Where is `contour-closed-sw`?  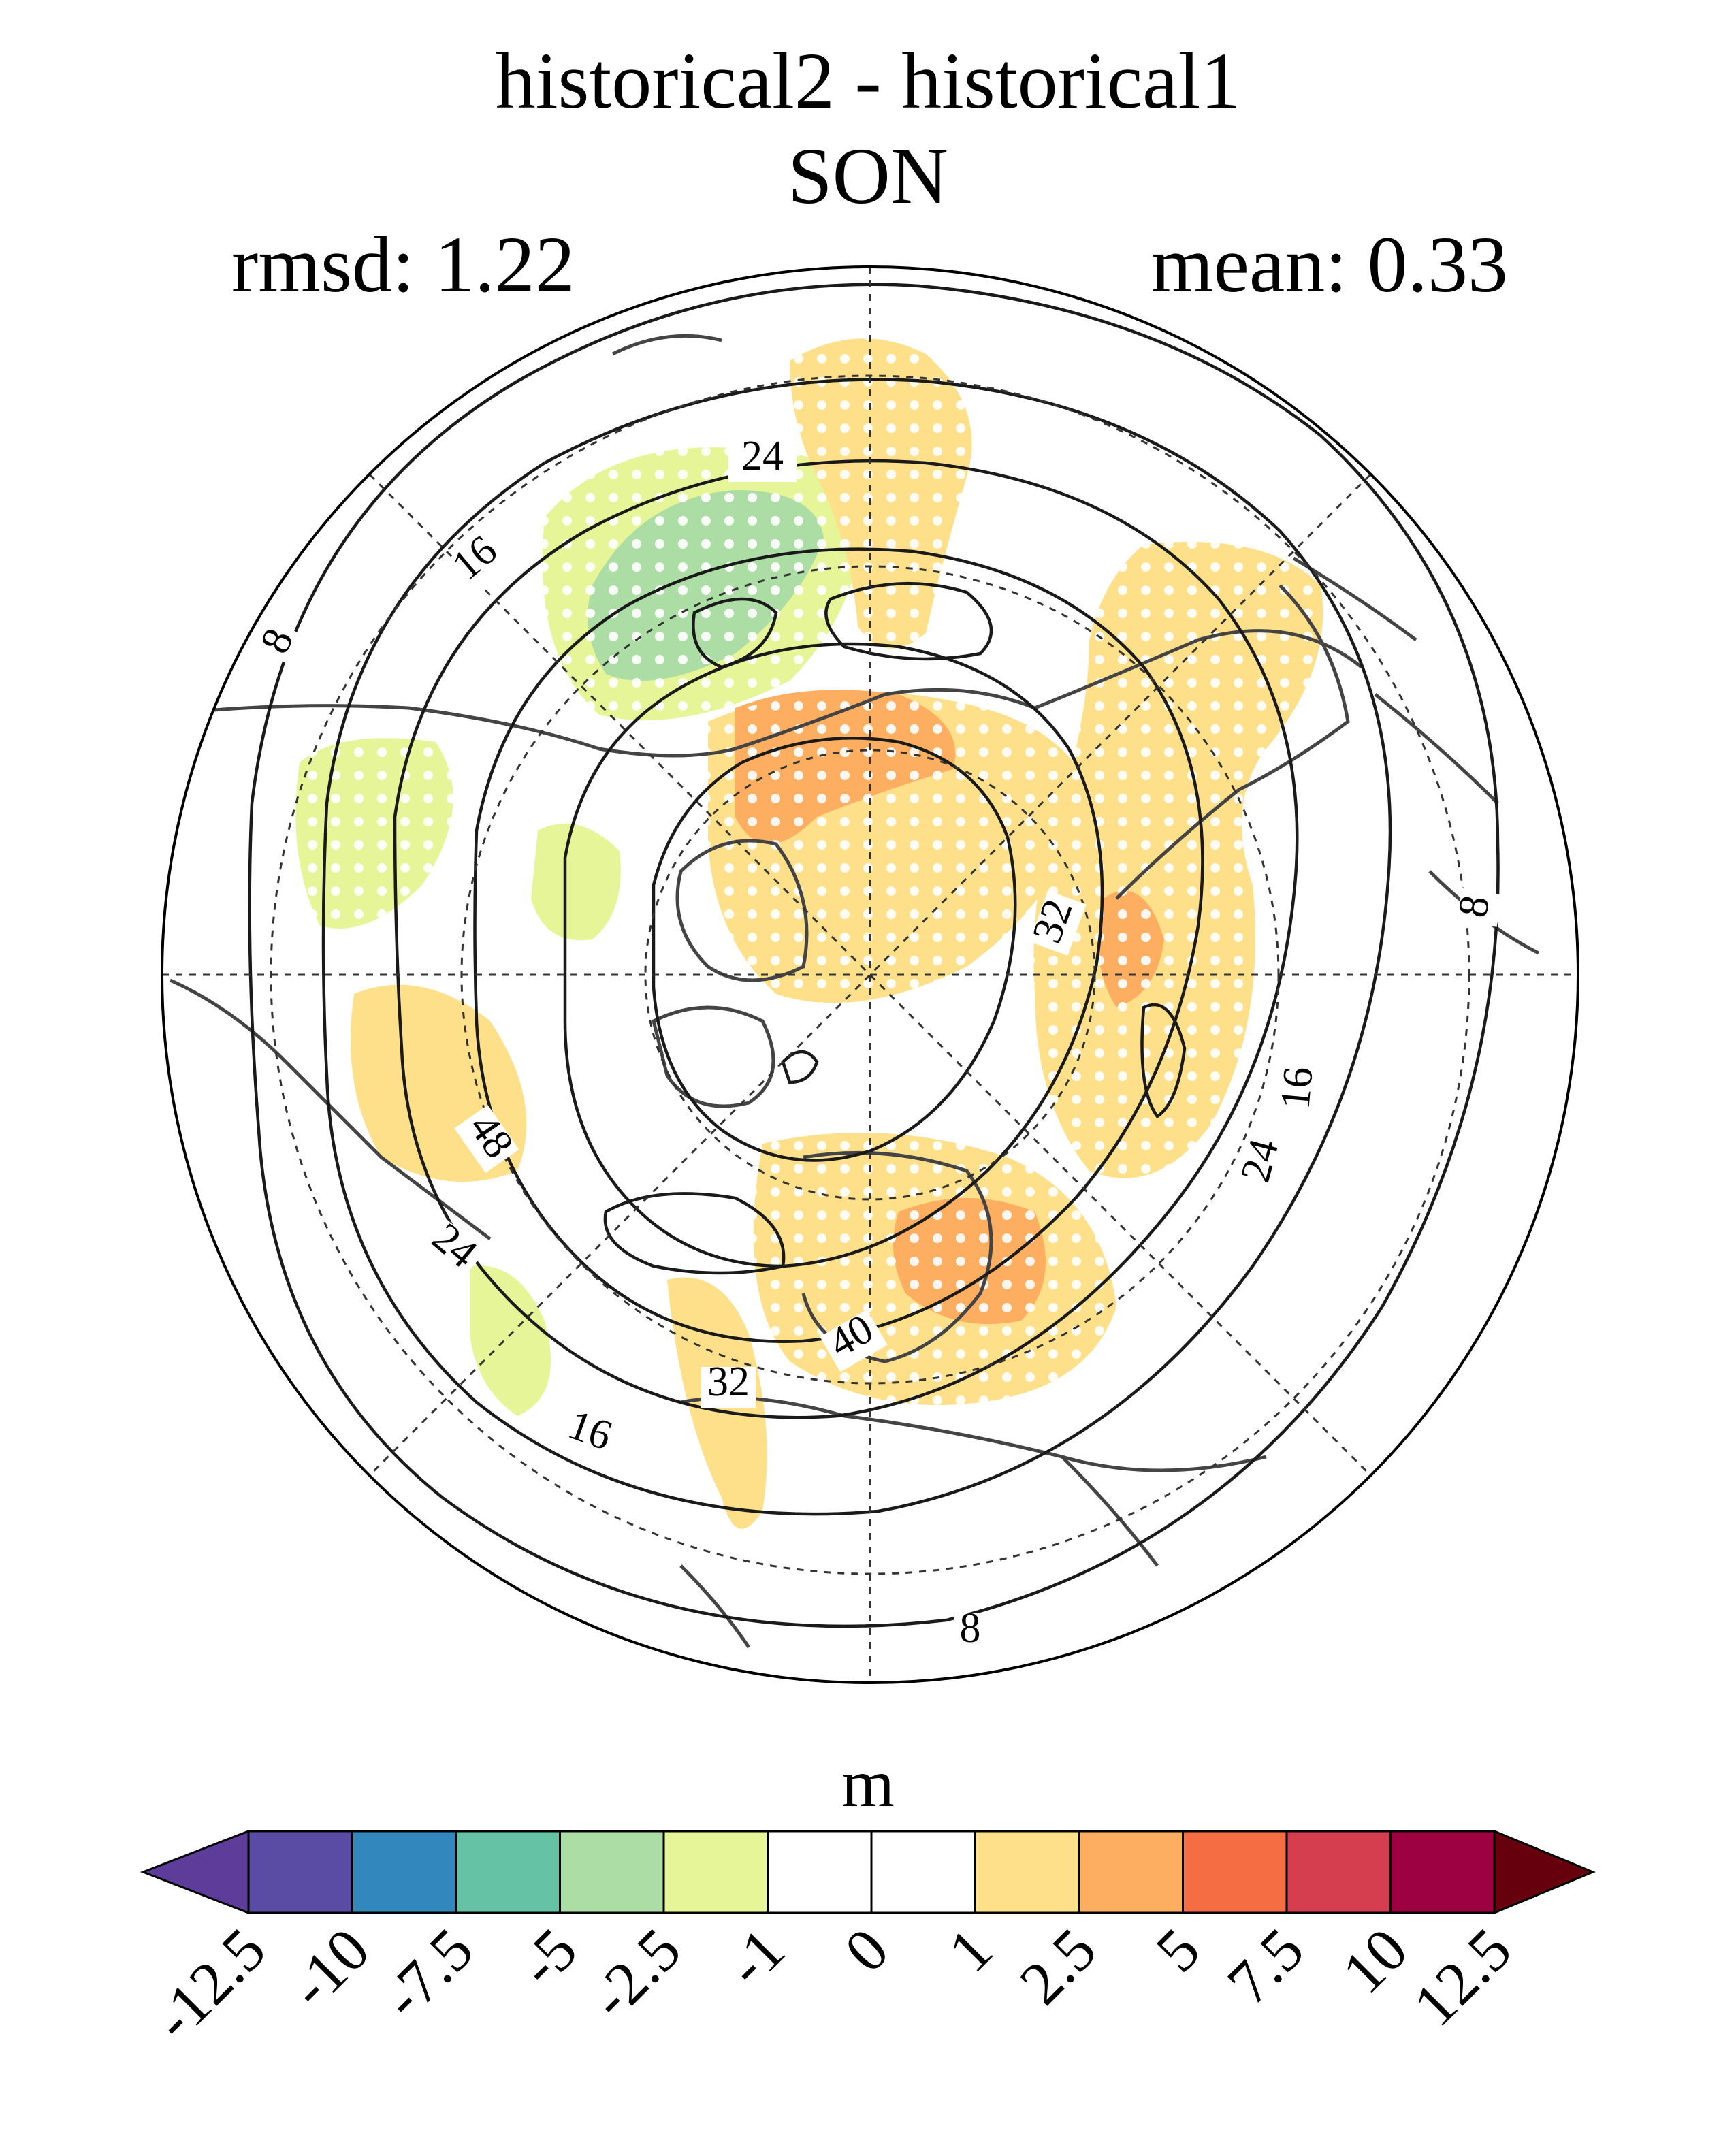 contour-closed-sw is located at coordinates (694, 1233).